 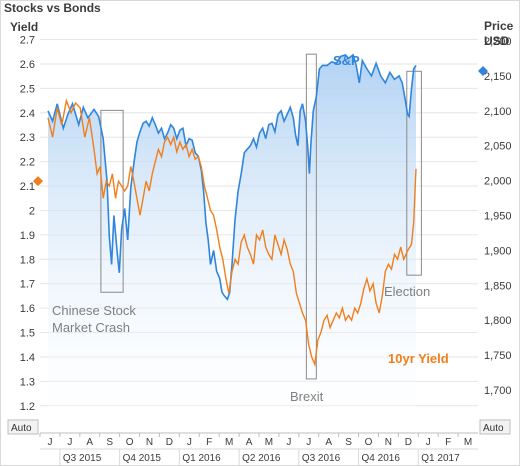 I want to click on left-tick-label: 1.9, so click(x=27, y=236).